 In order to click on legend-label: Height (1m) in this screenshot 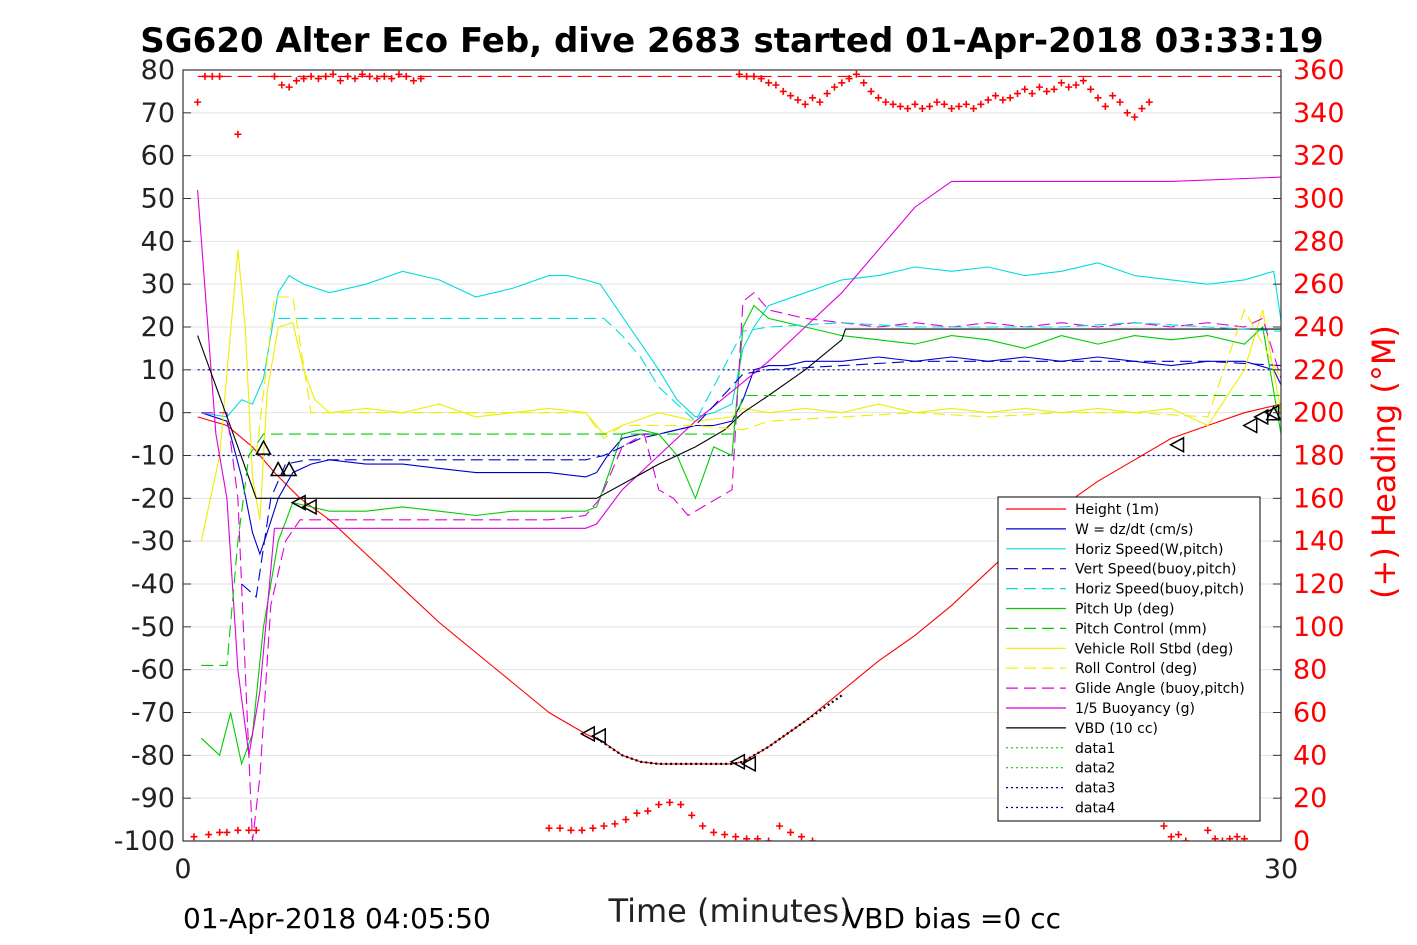, I will do `click(1117, 510)`.